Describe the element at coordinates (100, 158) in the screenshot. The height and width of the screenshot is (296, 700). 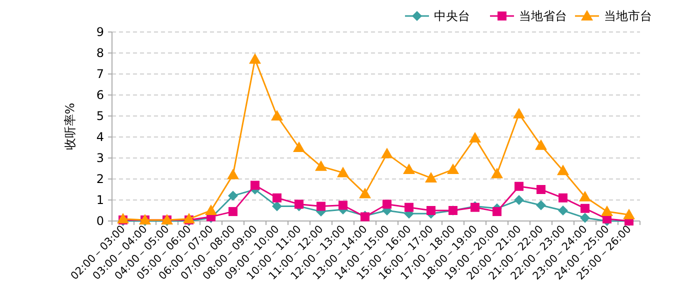
I see `y-tick-label: 3` at that location.